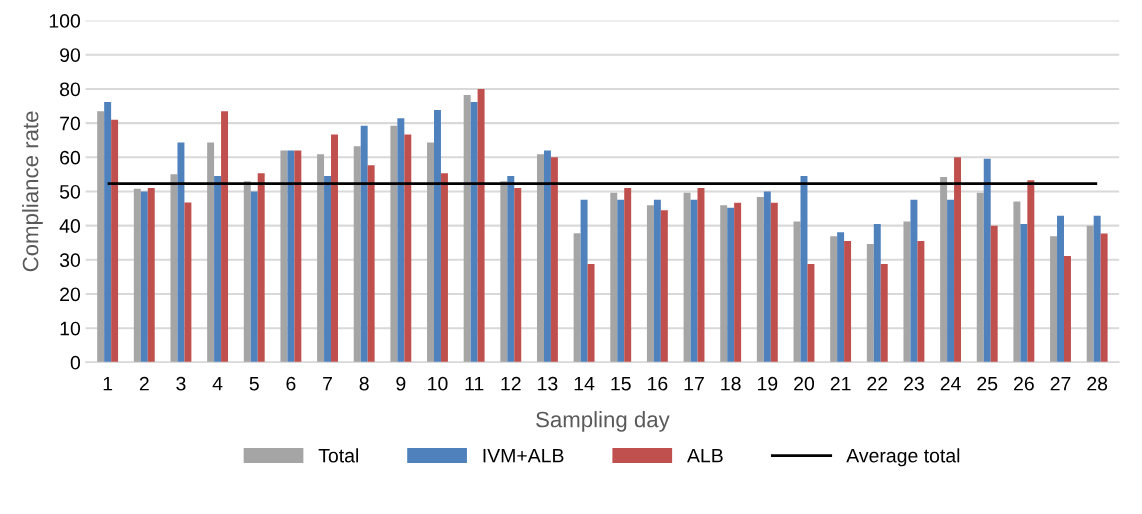  What do you see at coordinates (70, 294) in the screenshot?
I see `y-tick-label: 20` at bounding box center [70, 294].